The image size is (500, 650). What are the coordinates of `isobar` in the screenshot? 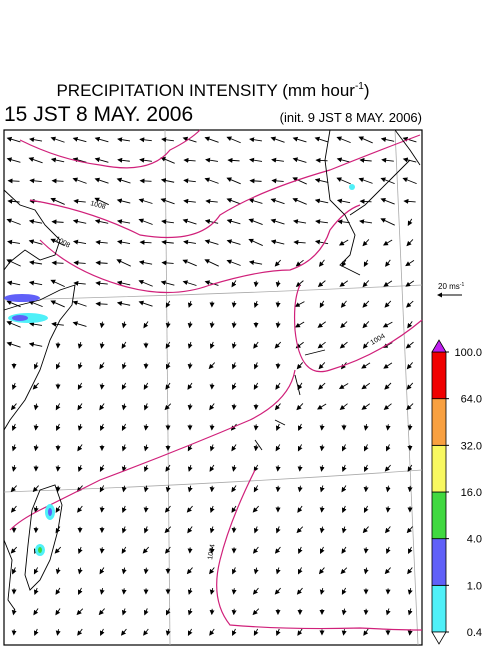 It's located at (225, 186).